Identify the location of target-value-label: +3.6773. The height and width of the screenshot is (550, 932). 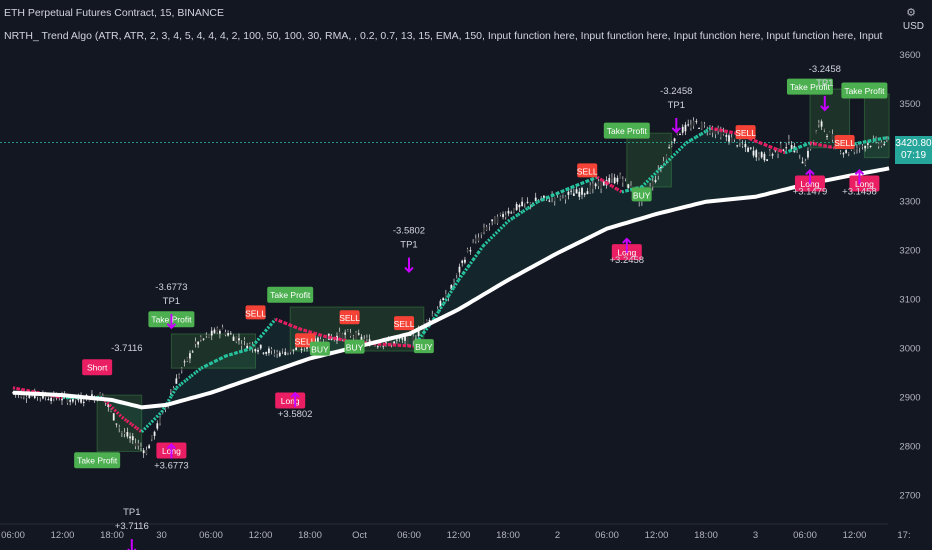
(171, 466).